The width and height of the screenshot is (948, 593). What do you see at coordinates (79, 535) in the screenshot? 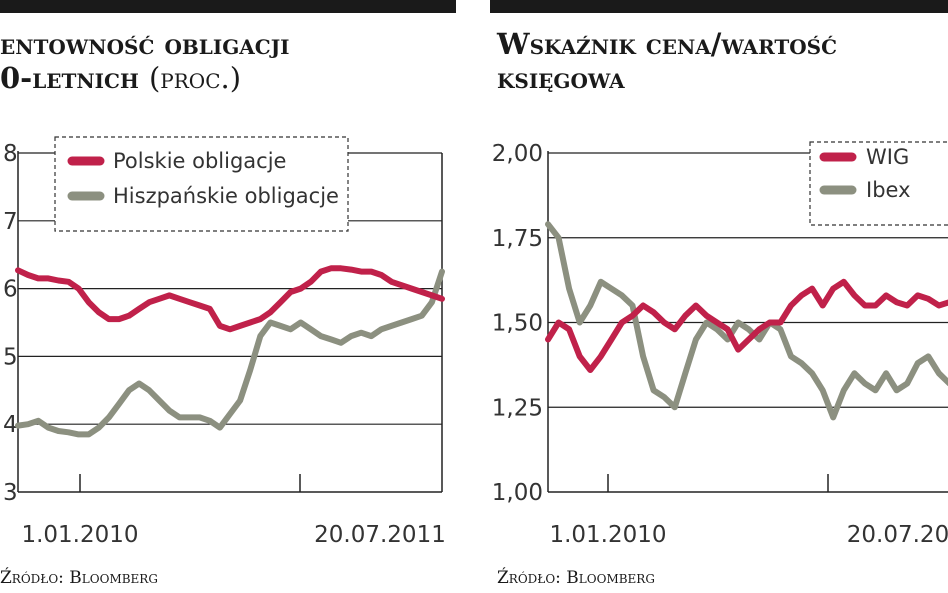
I see `c0-x-tick-label: 1.01.2010` at bounding box center [79, 535].